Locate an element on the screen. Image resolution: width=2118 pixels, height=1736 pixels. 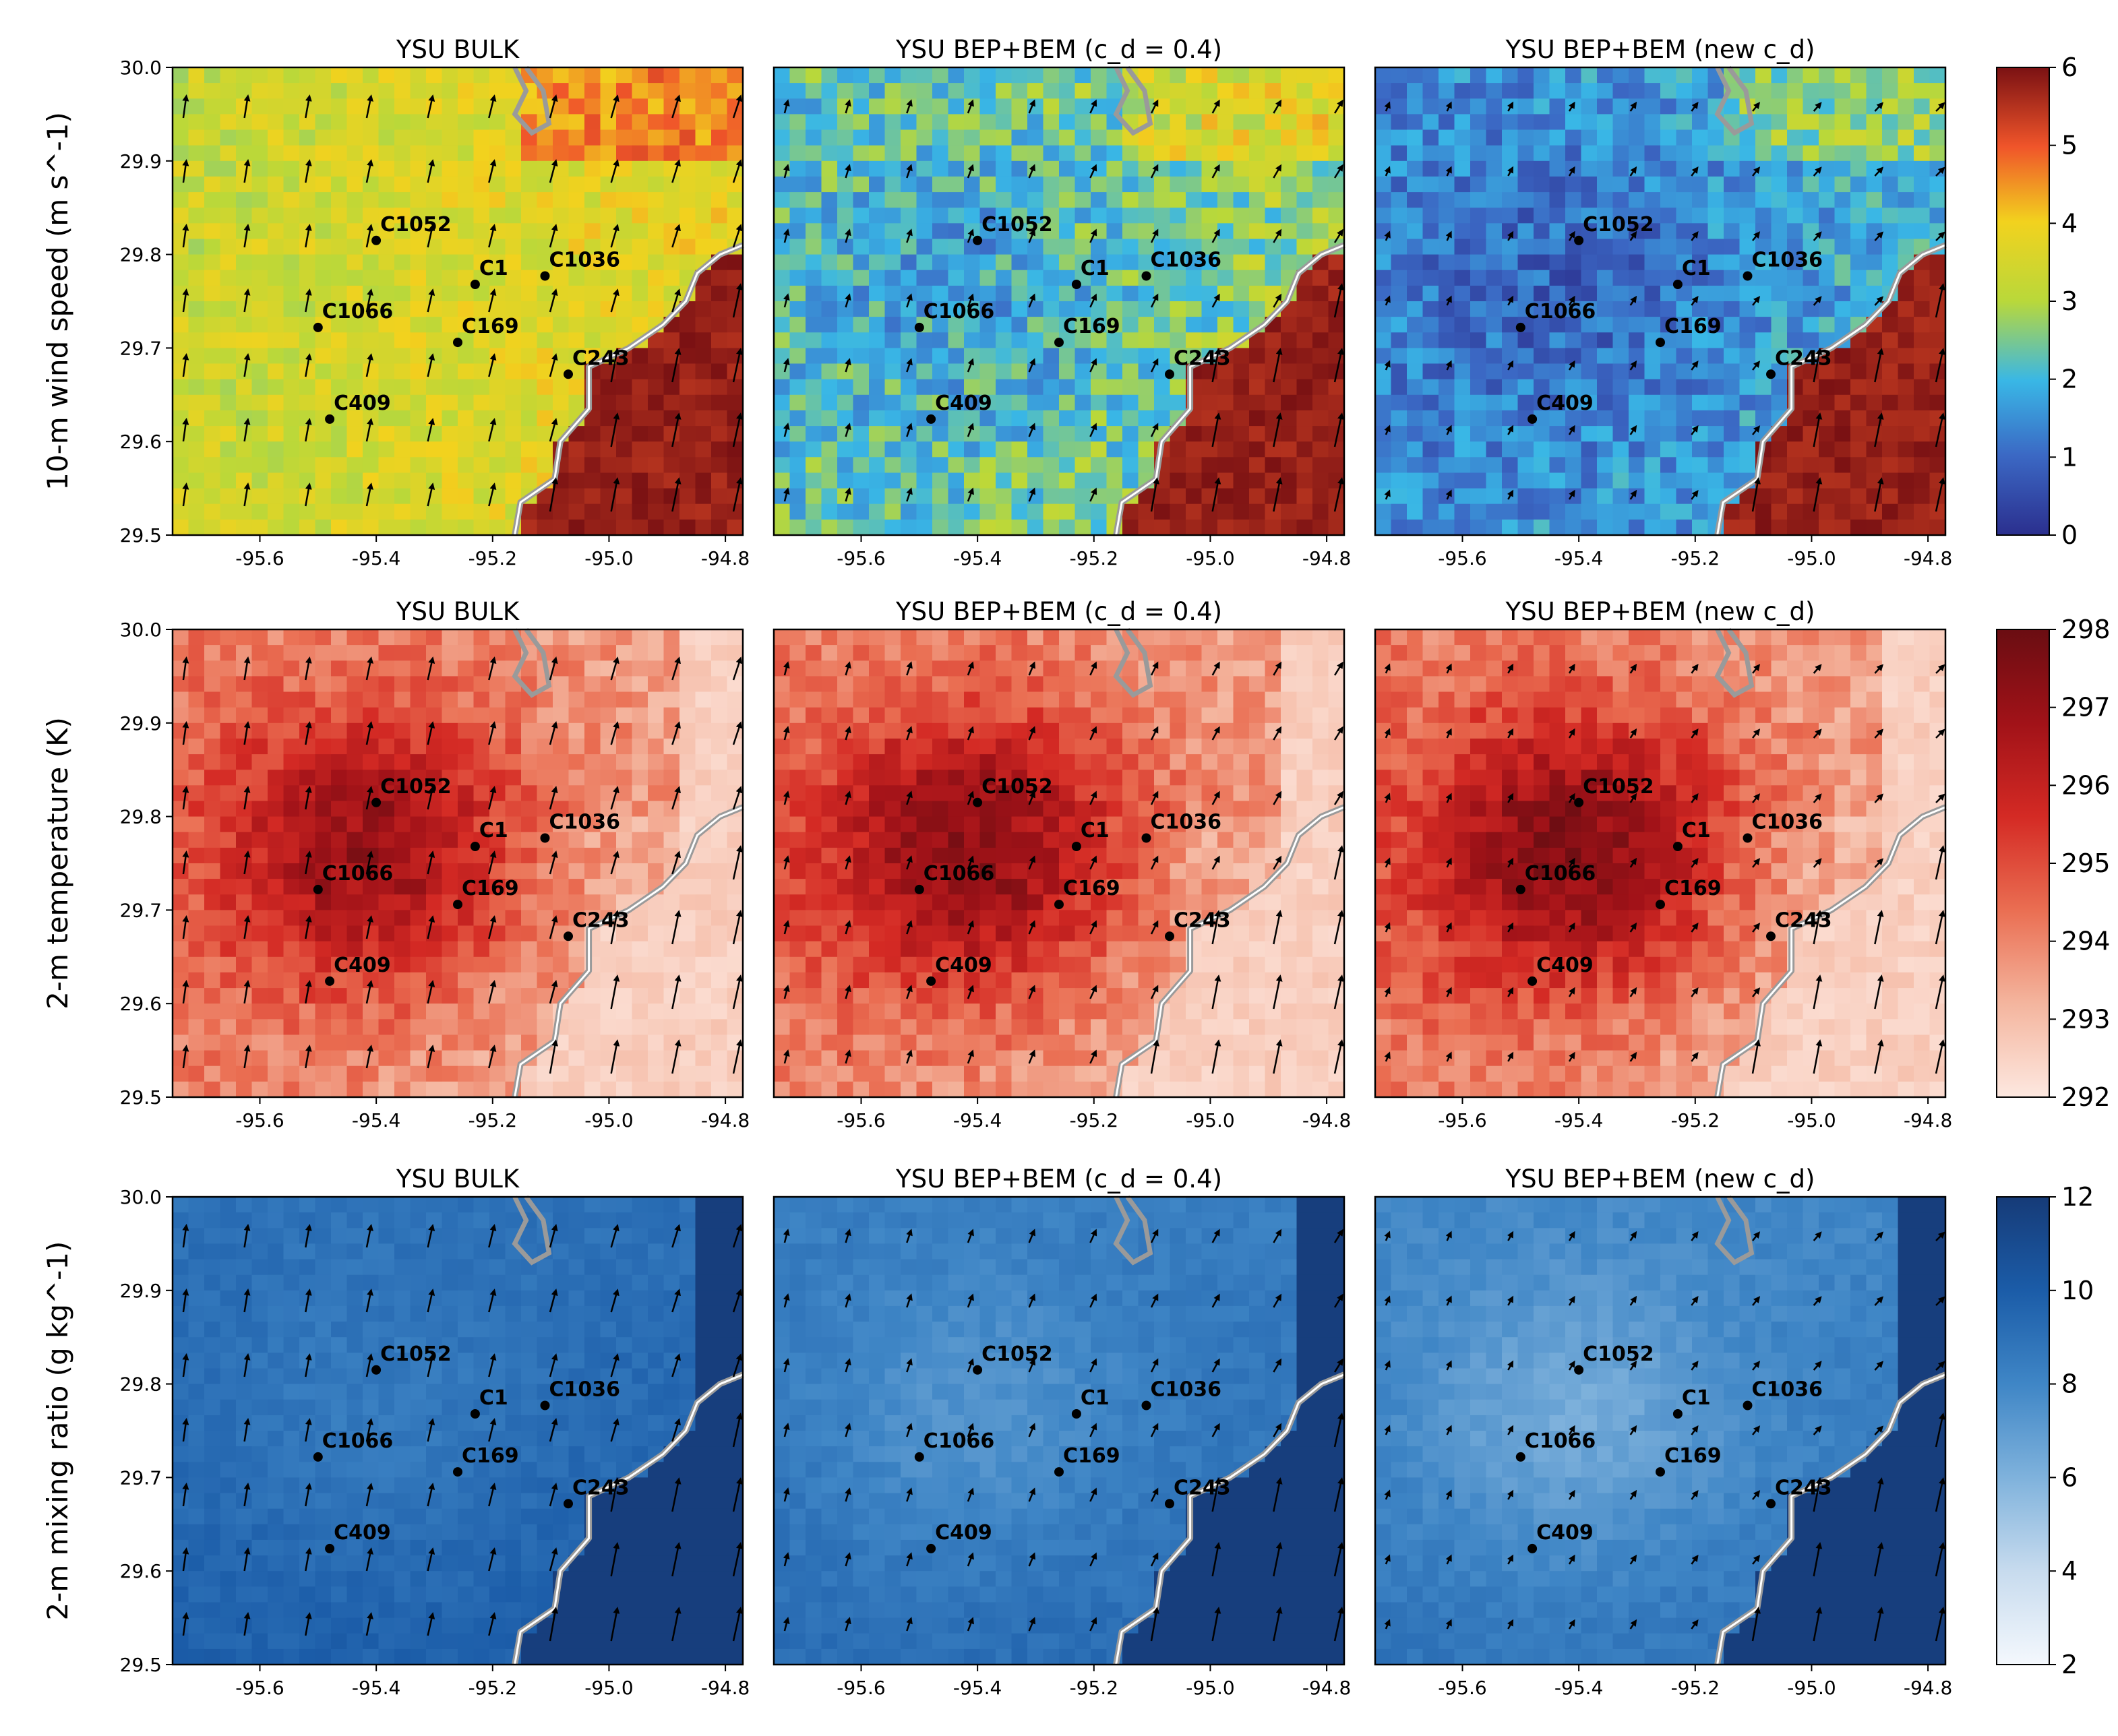
x-tick-label: -95.0 is located at coordinates (1811, 558).